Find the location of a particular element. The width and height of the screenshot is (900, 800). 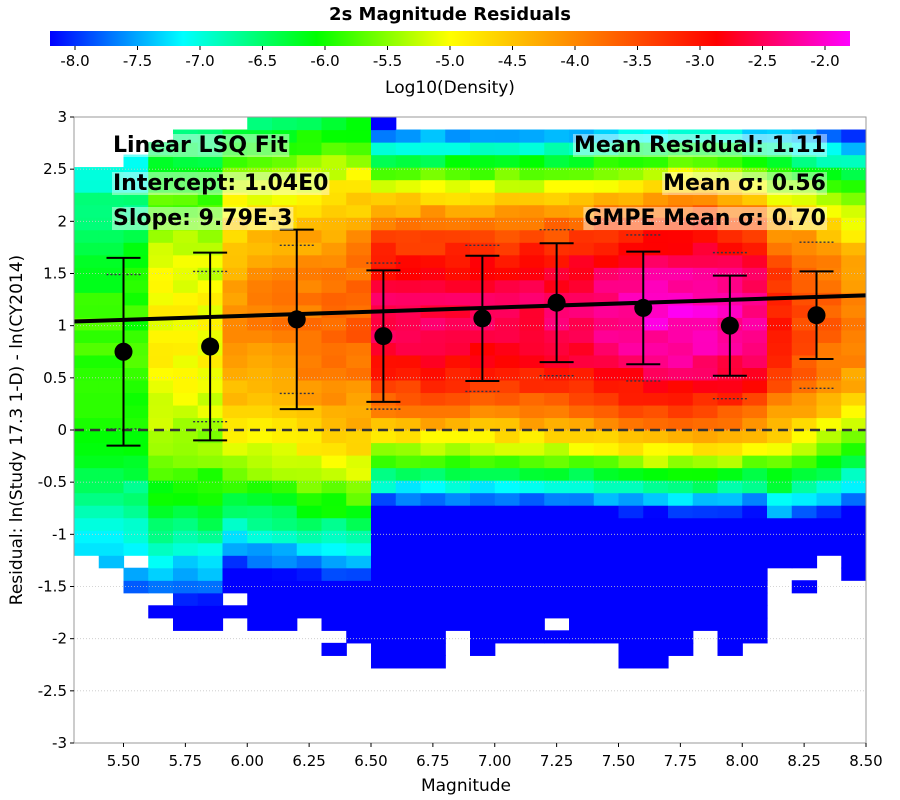

x-tick-label: 7.00 is located at coordinates (494, 761).